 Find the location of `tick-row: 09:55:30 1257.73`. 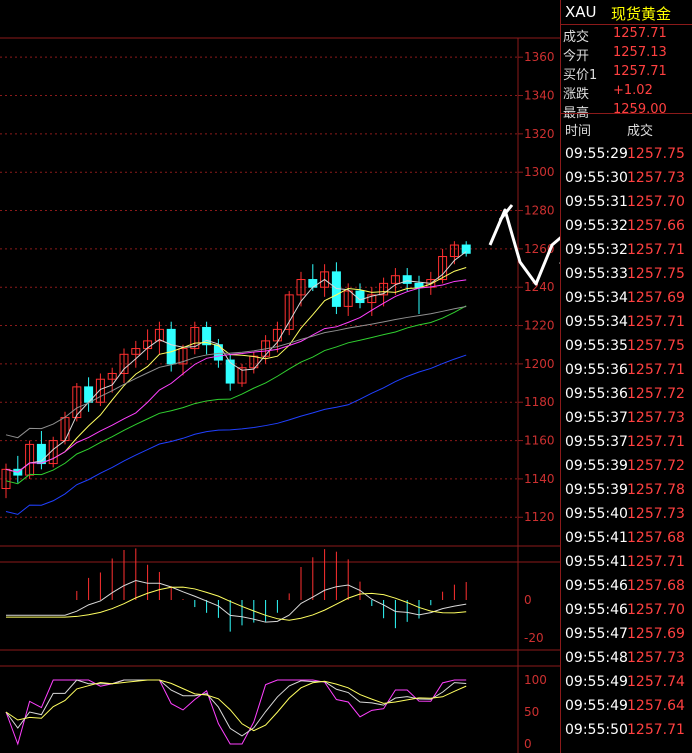

tick-row: 09:55:30 1257.73 is located at coordinates (626, 179).